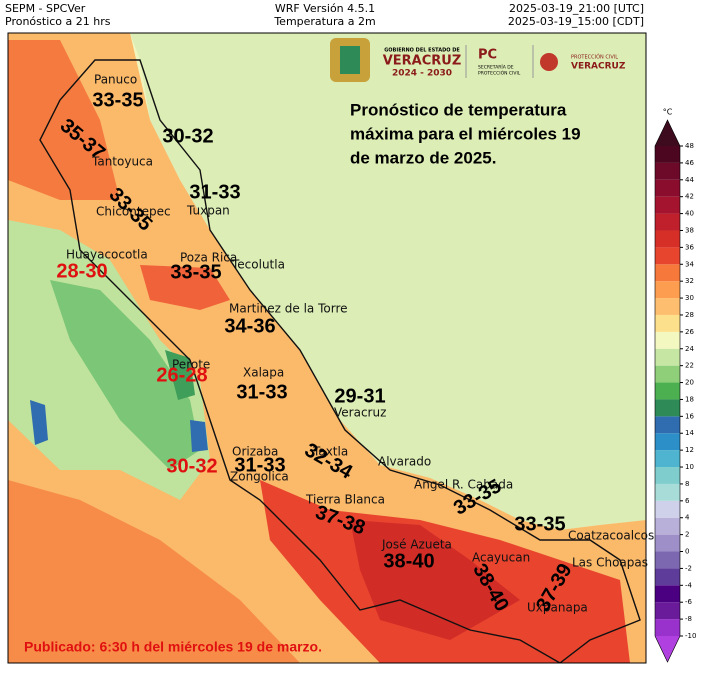  I want to click on colorbar-tick-label: -6, so click(689, 602).